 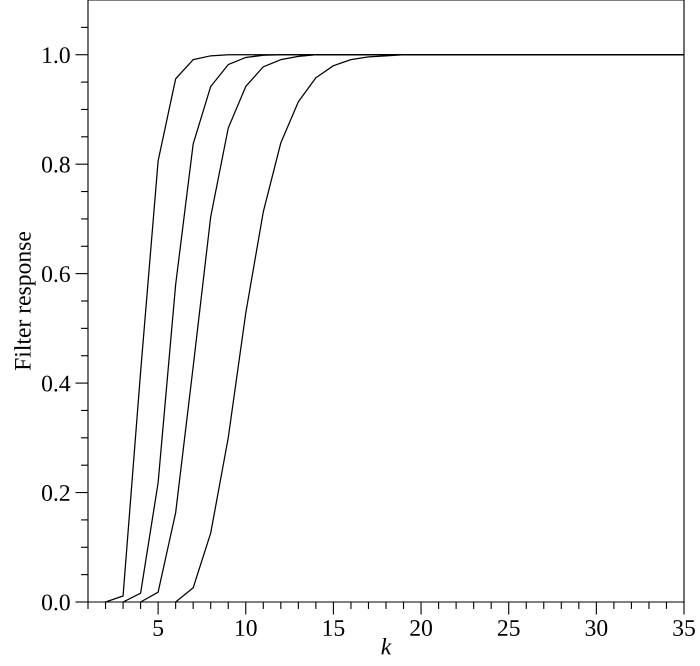 I want to click on y-axis-title: Filter response, so click(x=25, y=301).